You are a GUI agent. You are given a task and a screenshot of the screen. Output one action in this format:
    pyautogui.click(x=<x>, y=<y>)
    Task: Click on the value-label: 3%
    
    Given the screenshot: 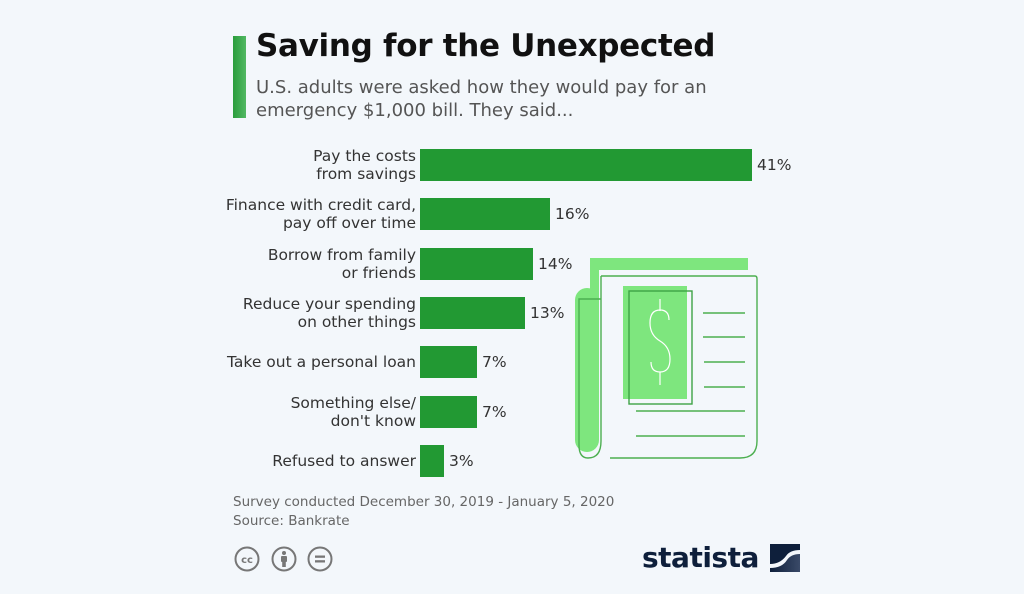 What is the action you would take?
    pyautogui.click(x=461, y=460)
    